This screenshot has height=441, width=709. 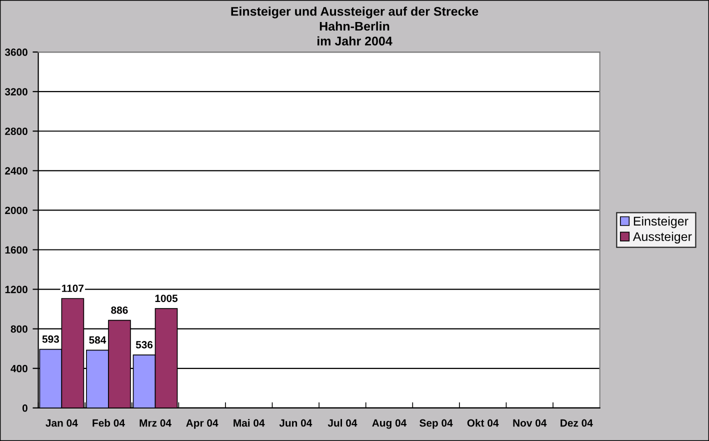 I want to click on data-label: 1107, so click(x=73, y=288).